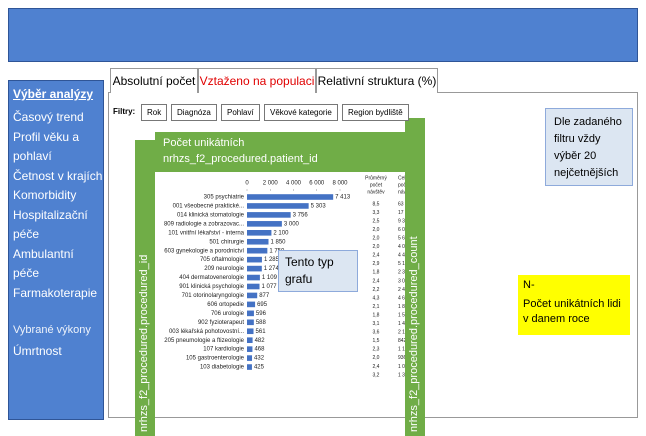  What do you see at coordinates (262, 305) in the screenshot?
I see `value-label: 695` at bounding box center [262, 305].